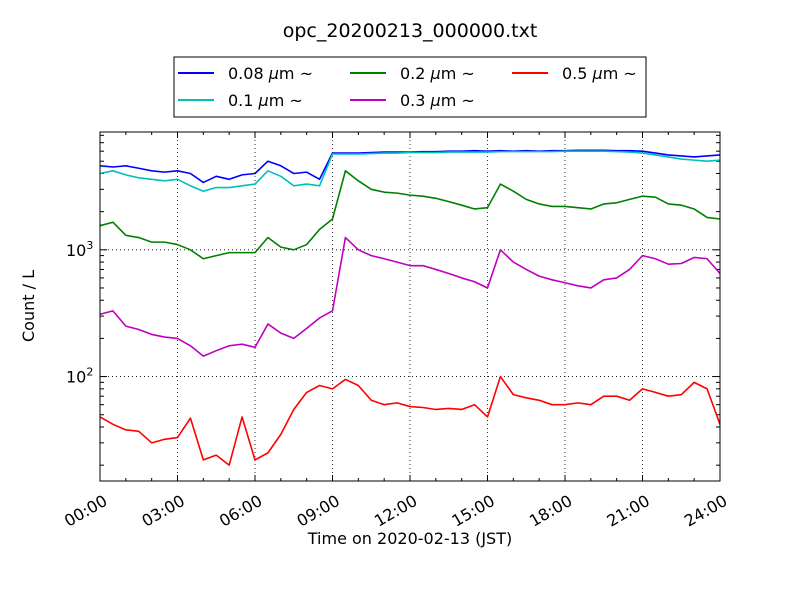  I want to click on legend-entry-3: 0.3 µm ~, so click(437, 100).